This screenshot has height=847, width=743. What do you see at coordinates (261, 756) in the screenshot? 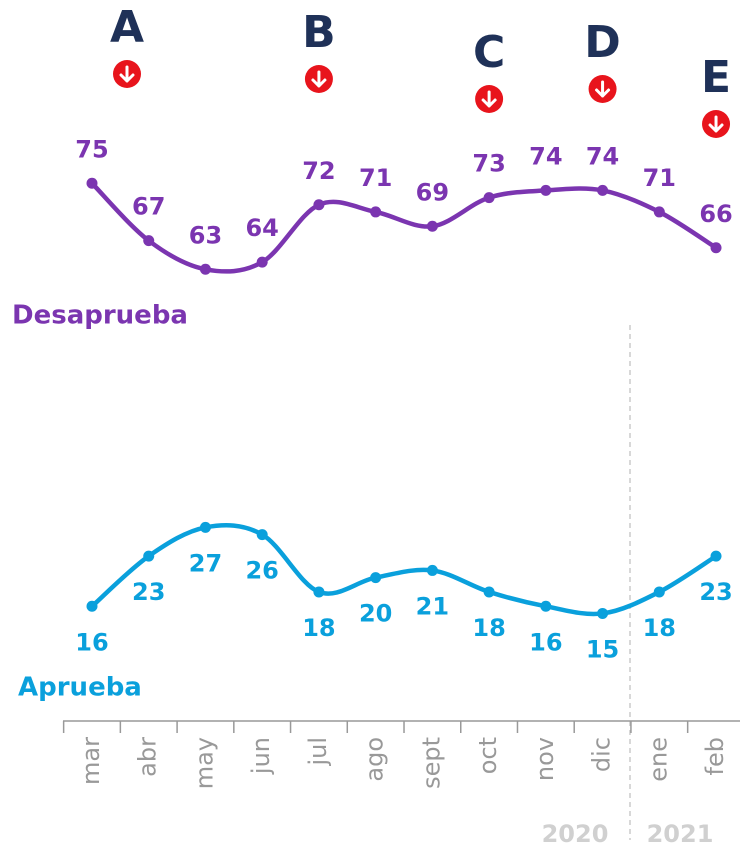
I see `x-tick-label: jun` at bounding box center [261, 756].